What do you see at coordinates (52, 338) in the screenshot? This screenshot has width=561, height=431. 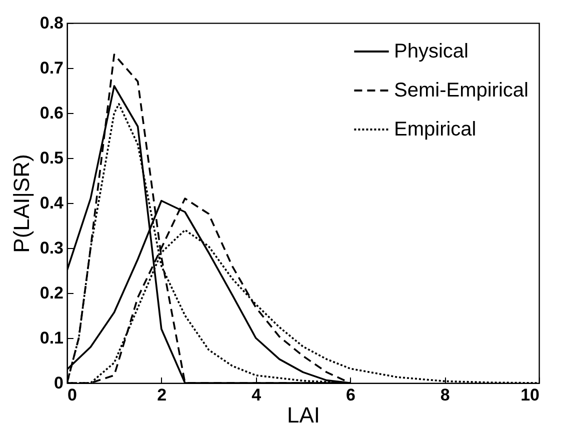 I see `y-tick-label: 0.1` at bounding box center [52, 338].